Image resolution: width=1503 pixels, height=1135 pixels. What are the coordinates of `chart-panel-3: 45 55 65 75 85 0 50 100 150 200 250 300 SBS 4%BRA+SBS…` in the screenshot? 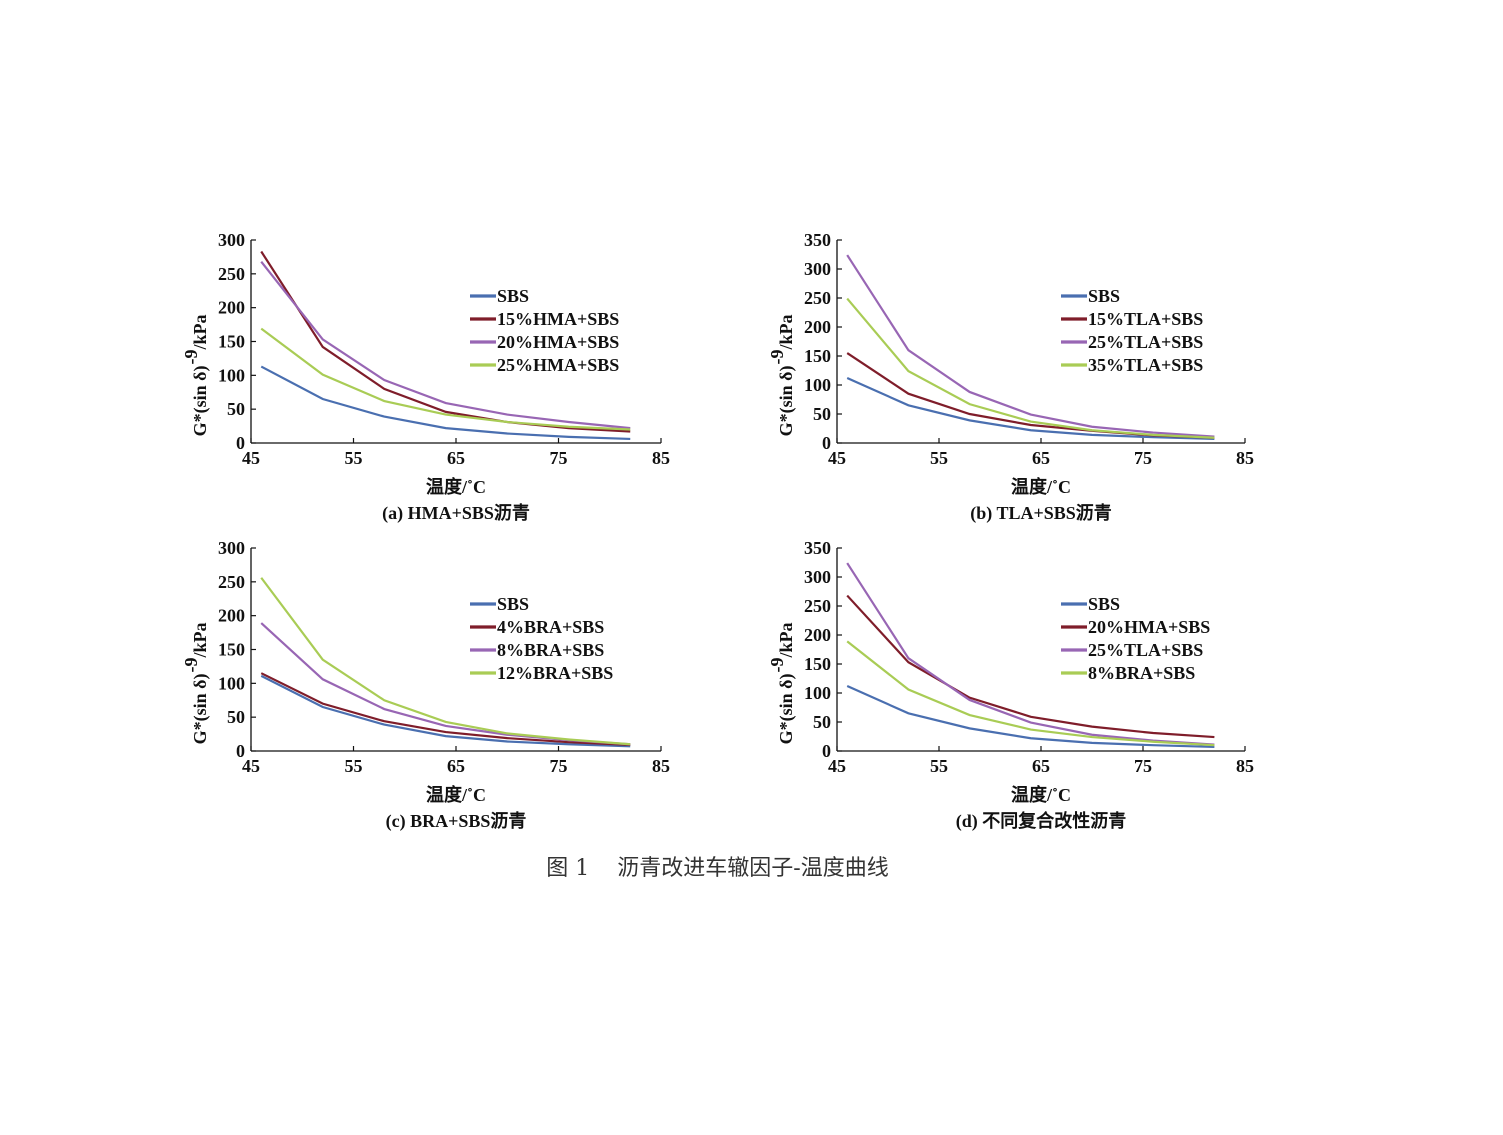 It's located at (425, 685).